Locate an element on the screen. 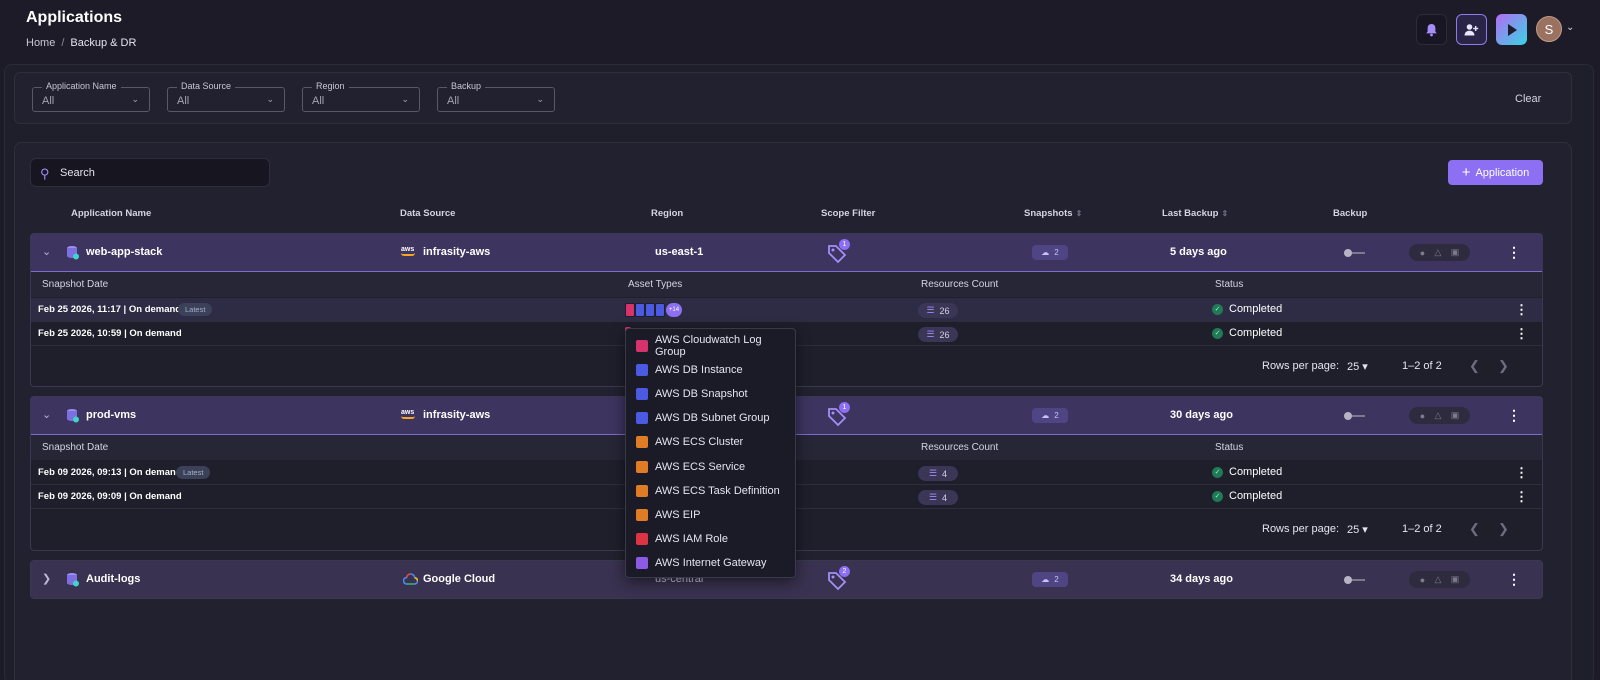 The image size is (1600, 680). notifications-button is located at coordinates (1431, 29).